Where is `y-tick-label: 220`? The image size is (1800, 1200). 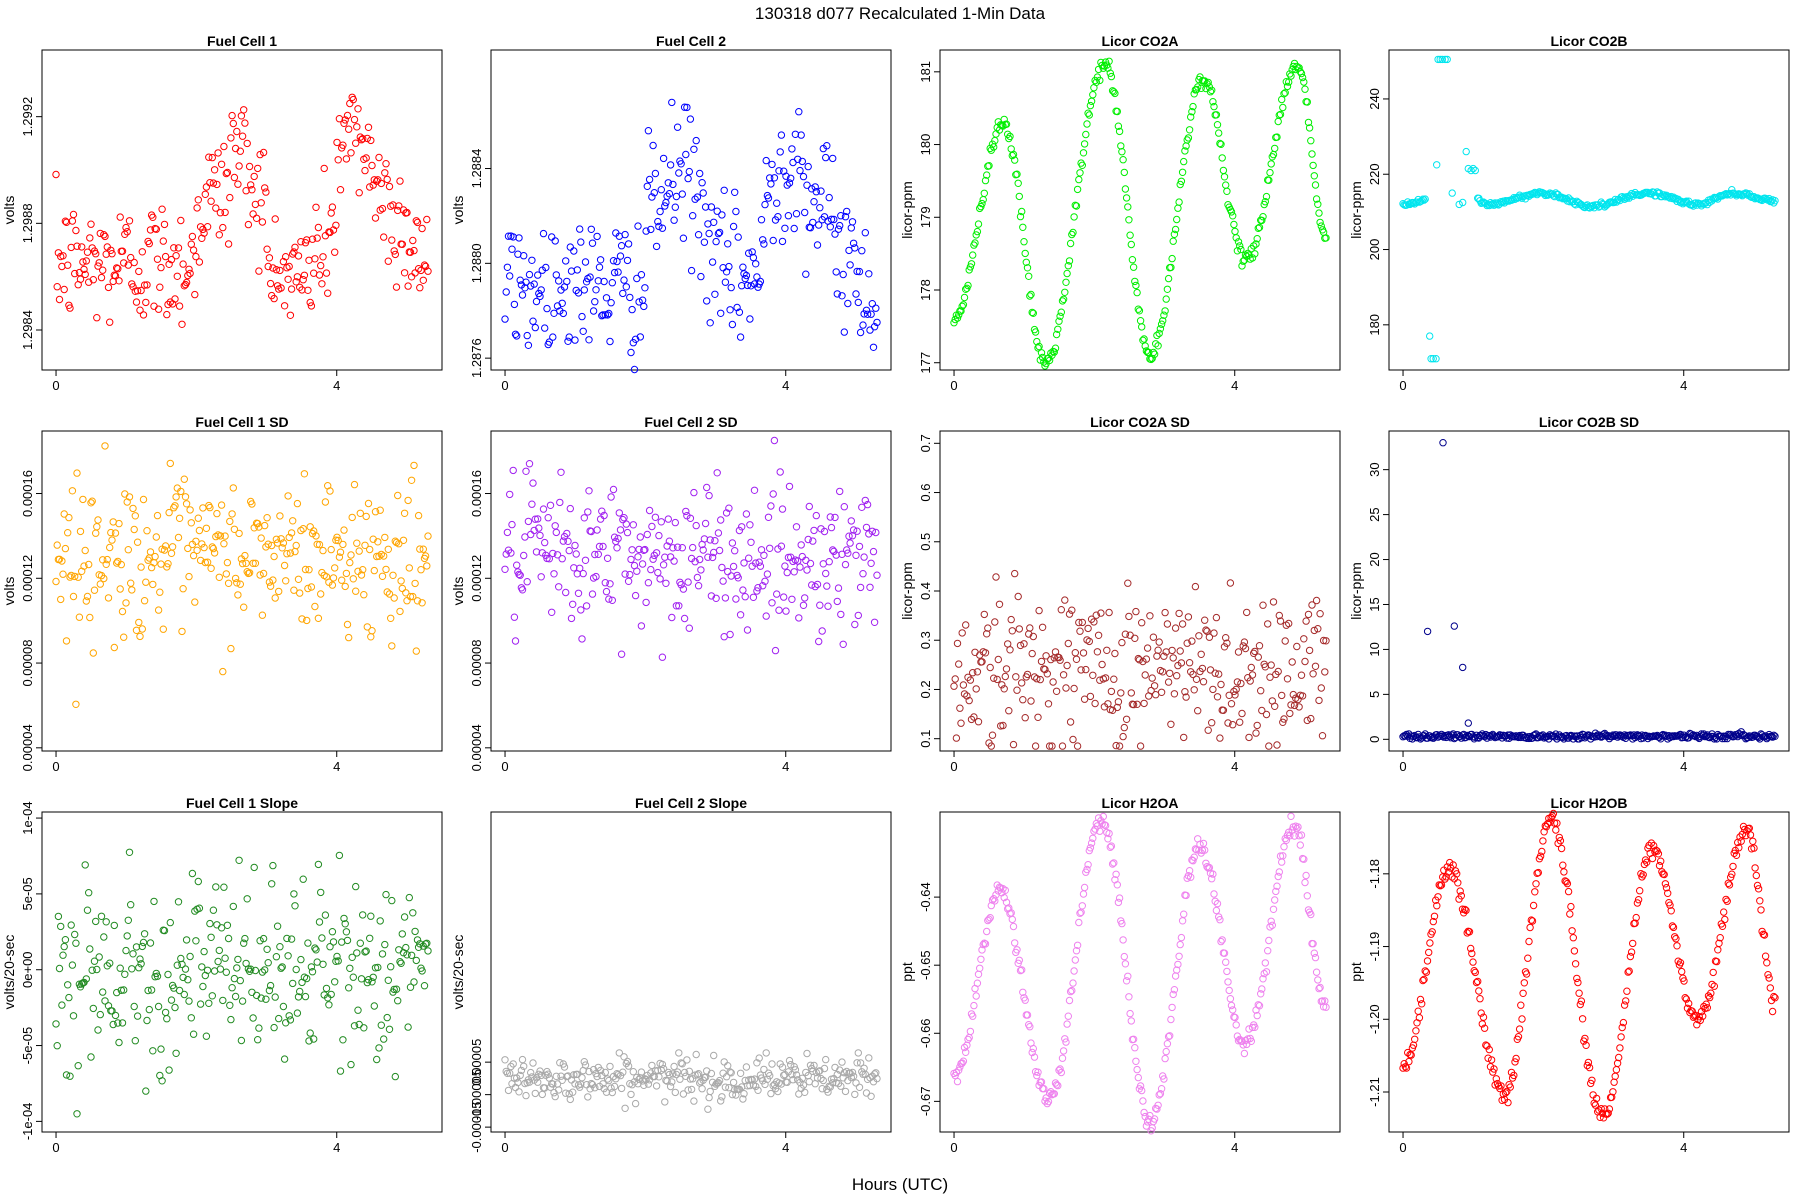 y-tick-label: 220 is located at coordinates (1374, 174).